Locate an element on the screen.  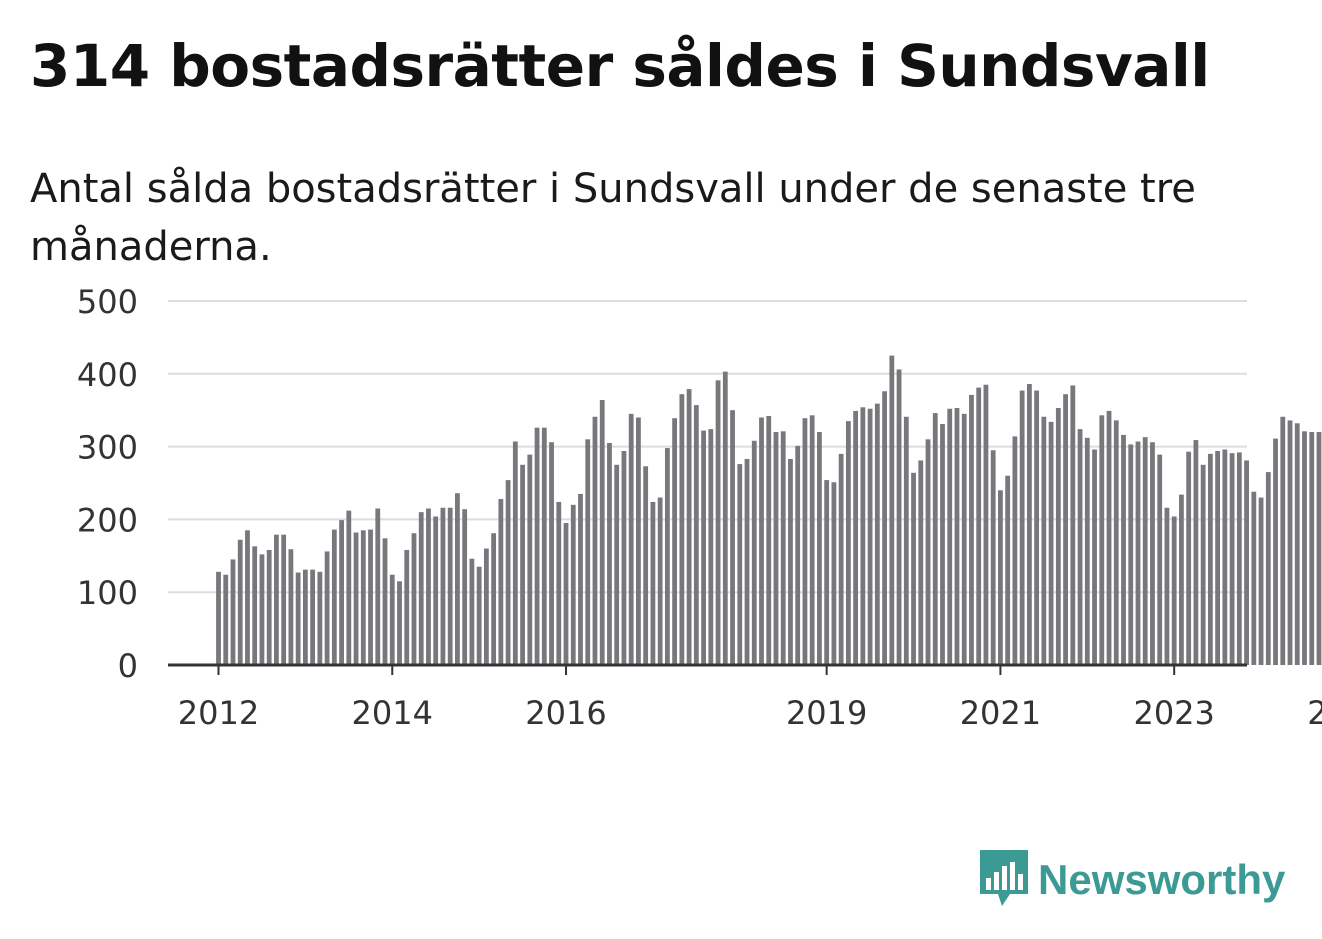
brand: Newsworthy is located at coordinates (1132, 880).